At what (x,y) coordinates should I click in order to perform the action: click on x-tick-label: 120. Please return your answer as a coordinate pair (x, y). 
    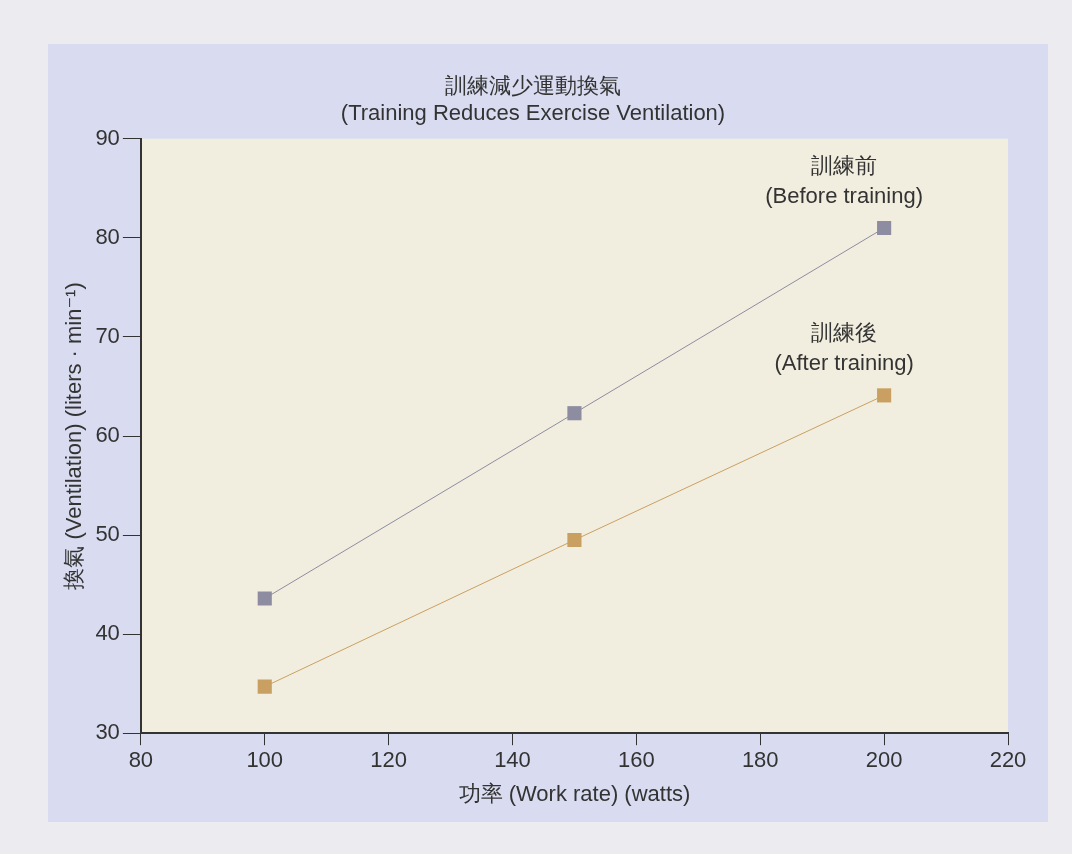
    Looking at the image, I should click on (388, 760).